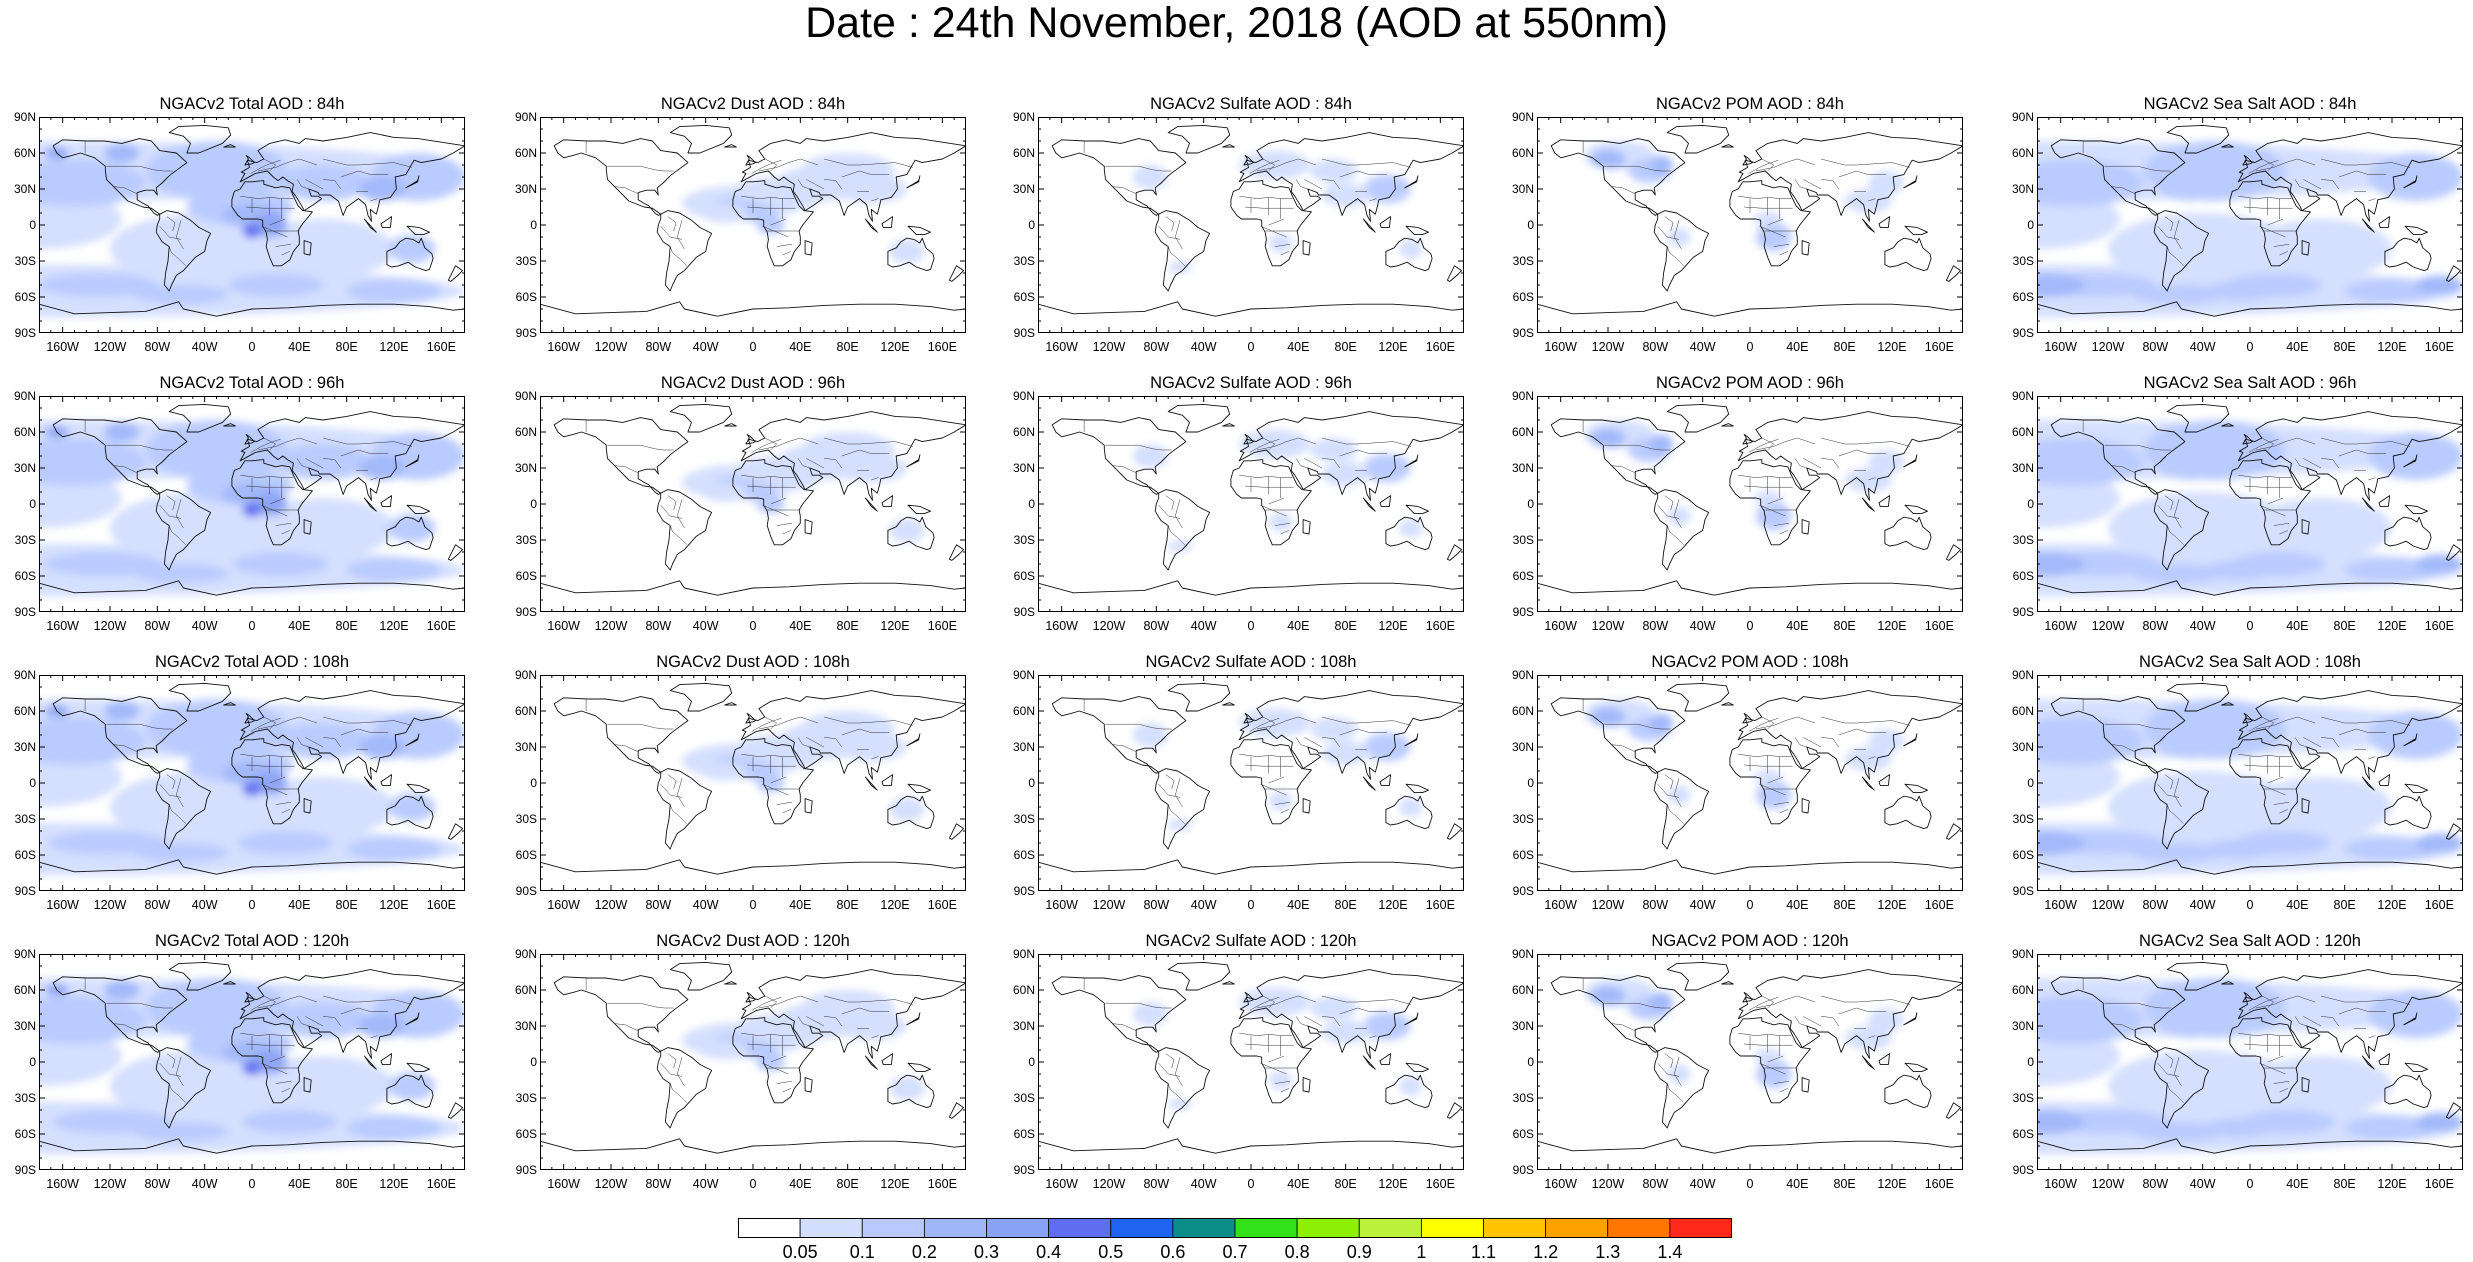 The height and width of the screenshot is (1262, 2473). What do you see at coordinates (1421, 1252) in the screenshot?
I see `colorbar-label: 1` at bounding box center [1421, 1252].